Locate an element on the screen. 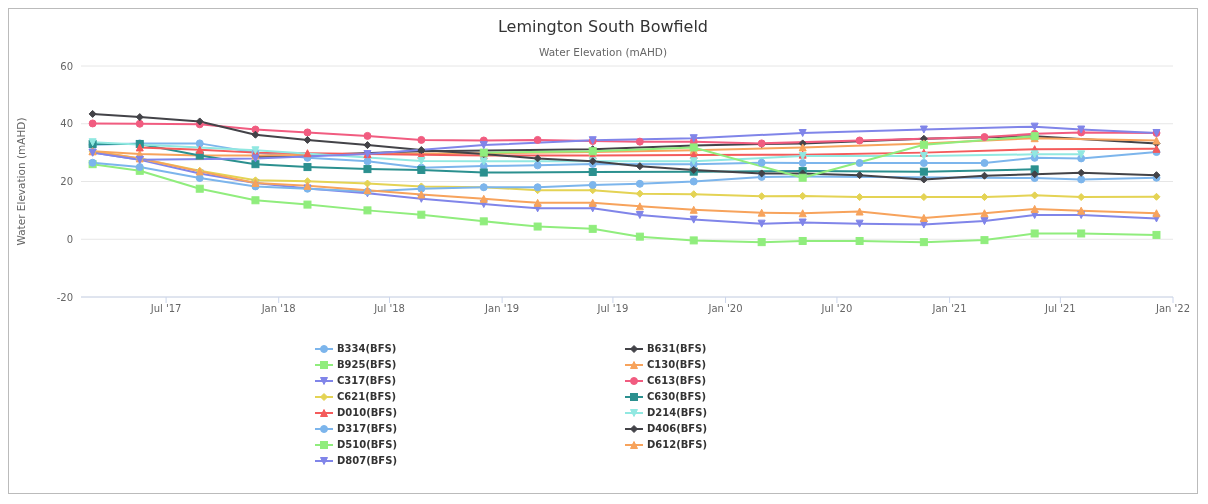 Image resolution: width=1208 pixels, height=504 pixels. y-tick-label: 60 is located at coordinates (66, 66).